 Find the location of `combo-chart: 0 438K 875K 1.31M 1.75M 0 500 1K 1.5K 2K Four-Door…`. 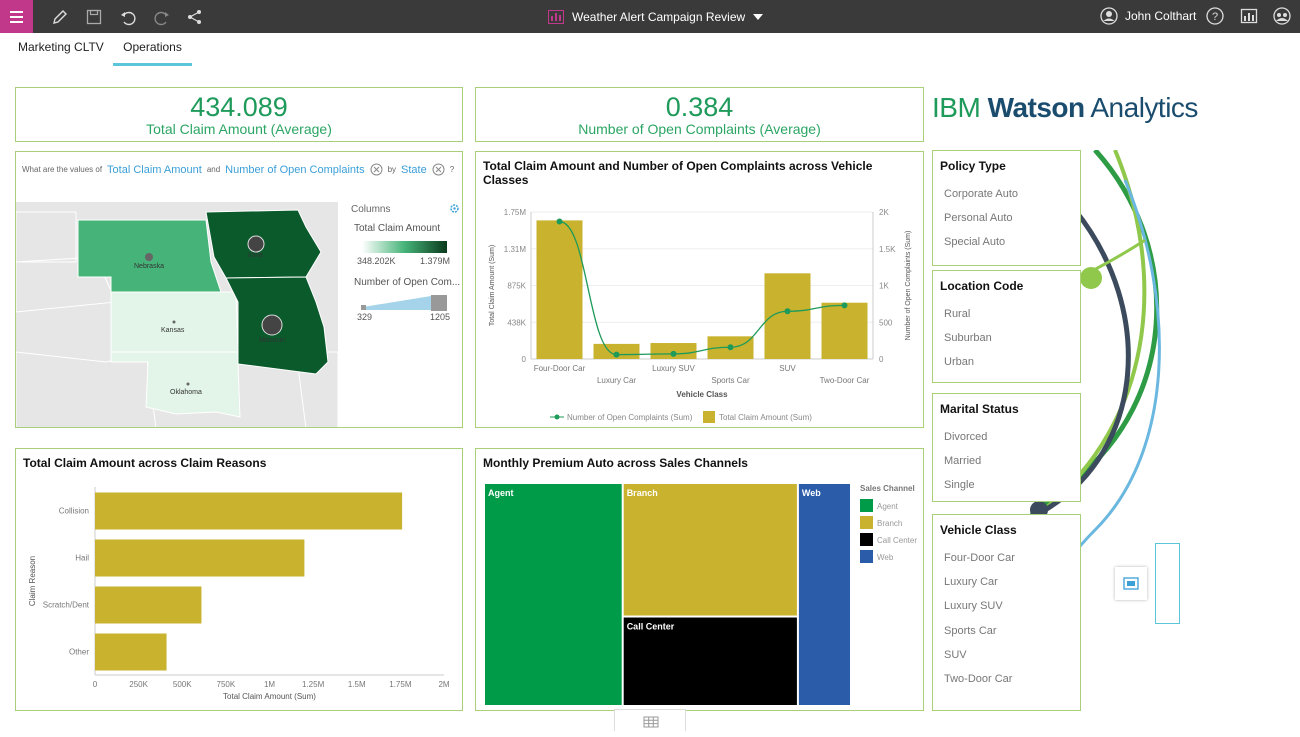

combo-chart: 0 438K 875K 1.31M 1.75M 0 500 1K 1.5K 2K Four-Door… is located at coordinates (699, 312).